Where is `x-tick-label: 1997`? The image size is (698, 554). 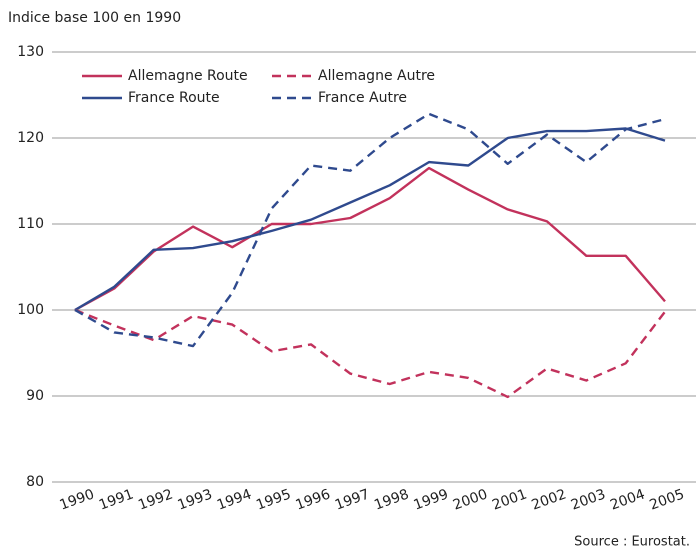 x-tick-label: 1997 is located at coordinates (352, 499).